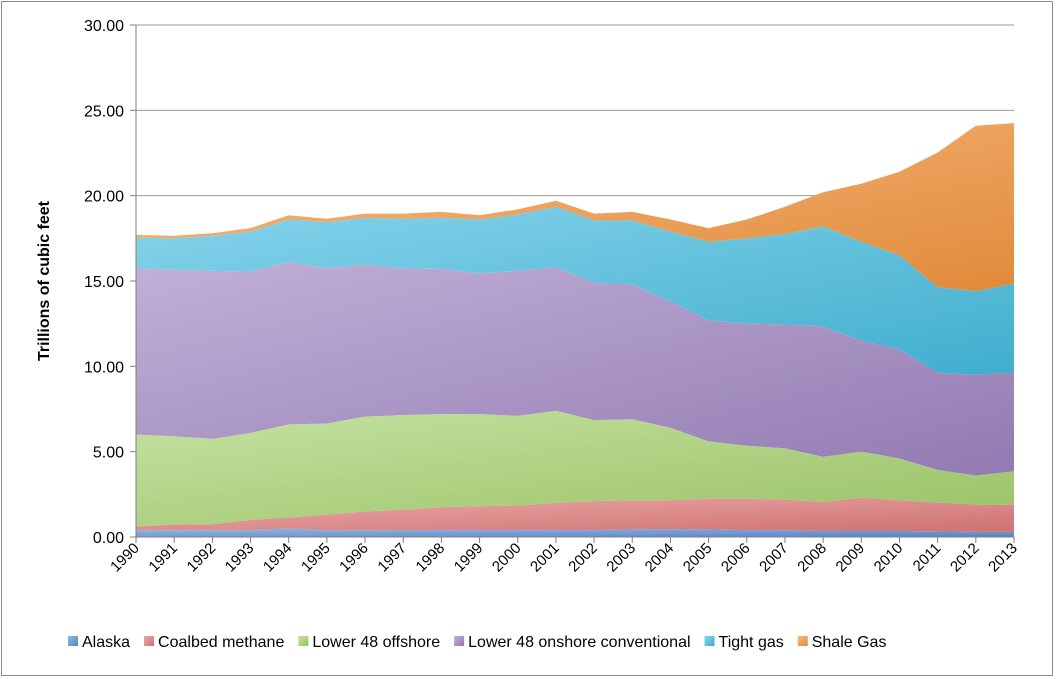 The width and height of the screenshot is (1056, 679). Describe the element at coordinates (104, 26) in the screenshot. I see `y-tick-label: 30.00` at that location.